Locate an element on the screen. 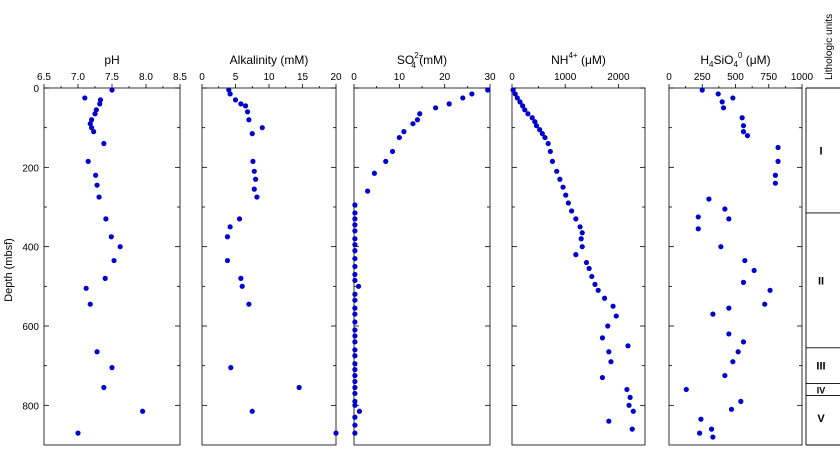 The height and width of the screenshot is (455, 840). x-tick-label: 1000 is located at coordinates (802, 77).